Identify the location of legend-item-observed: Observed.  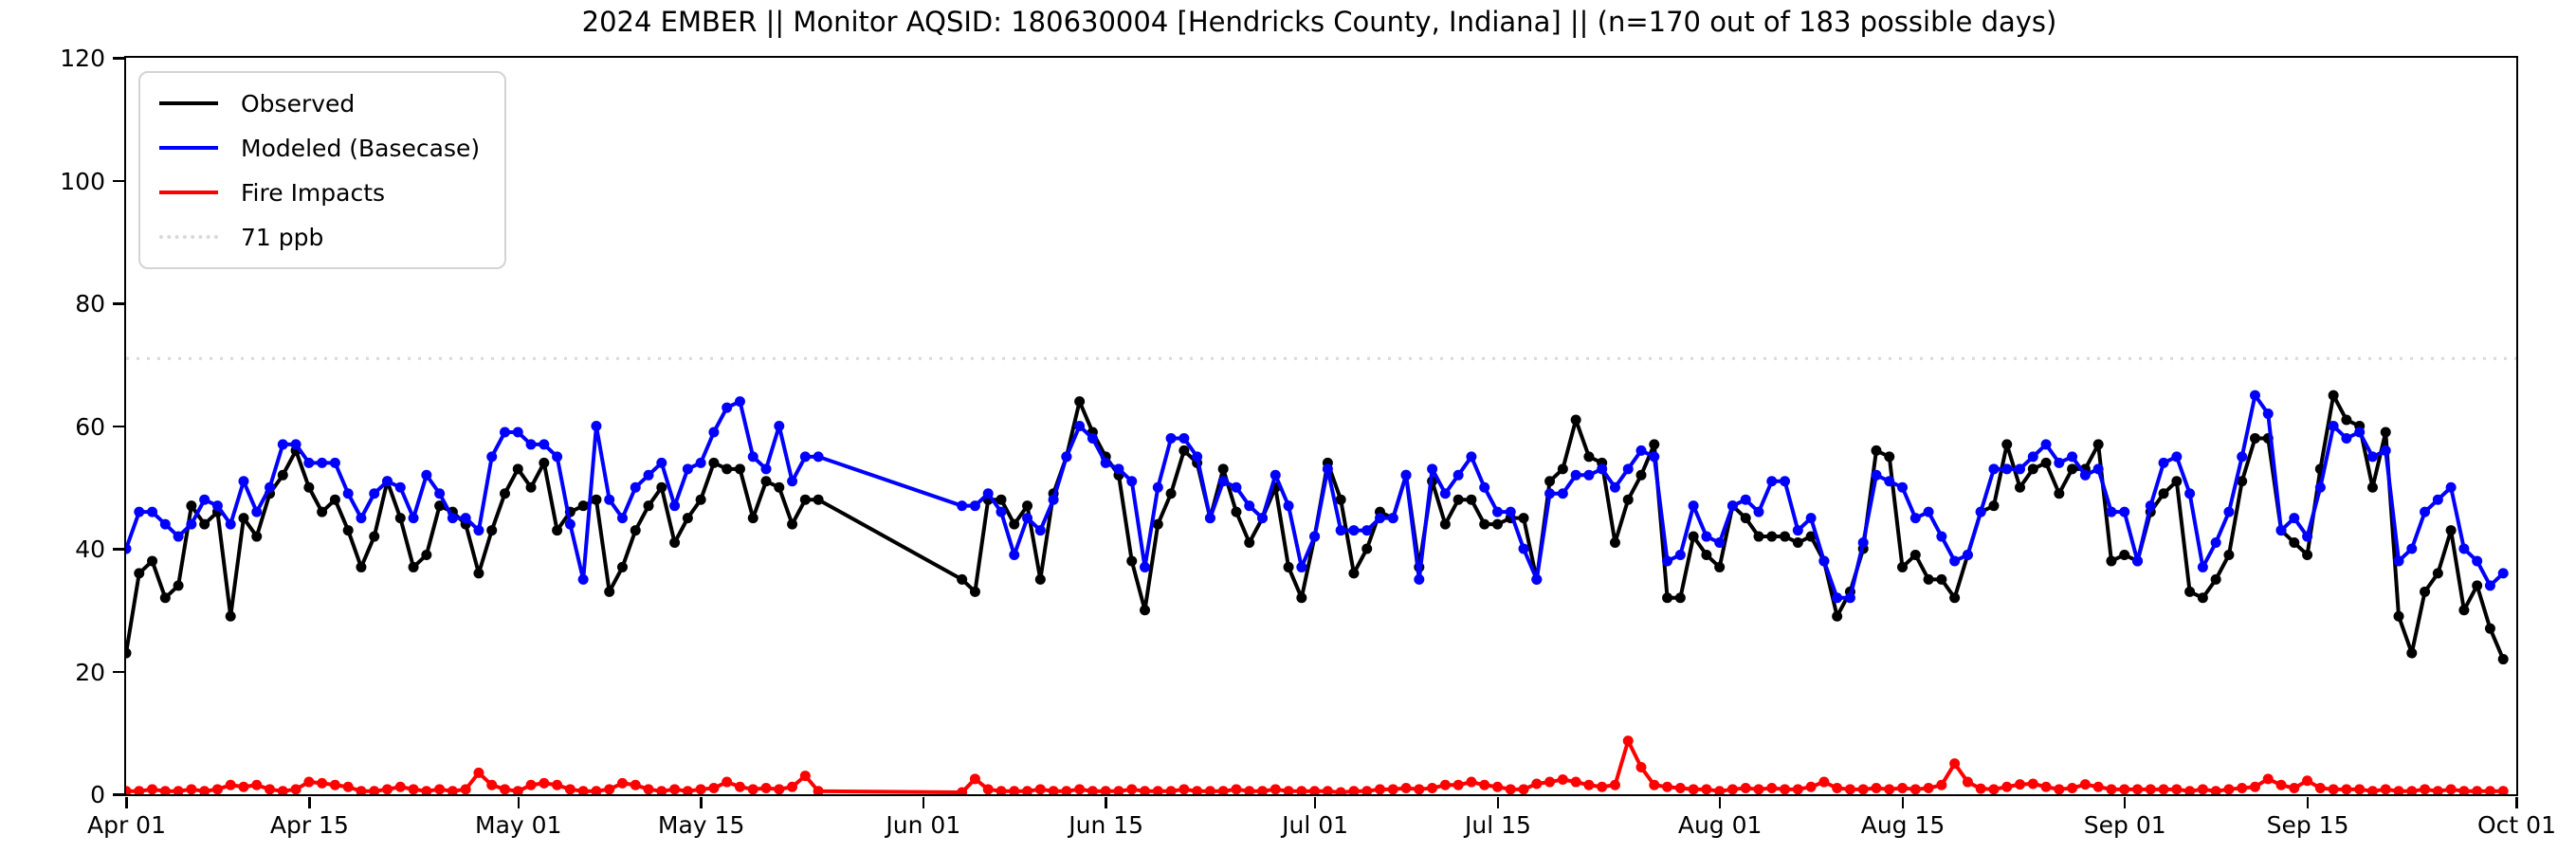
(319, 103).